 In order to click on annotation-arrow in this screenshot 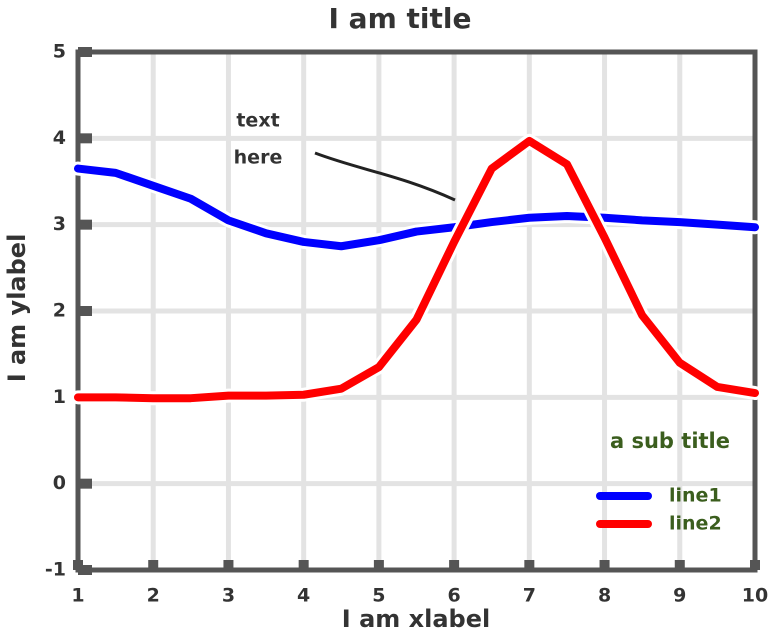, I will do `click(385, 176)`.